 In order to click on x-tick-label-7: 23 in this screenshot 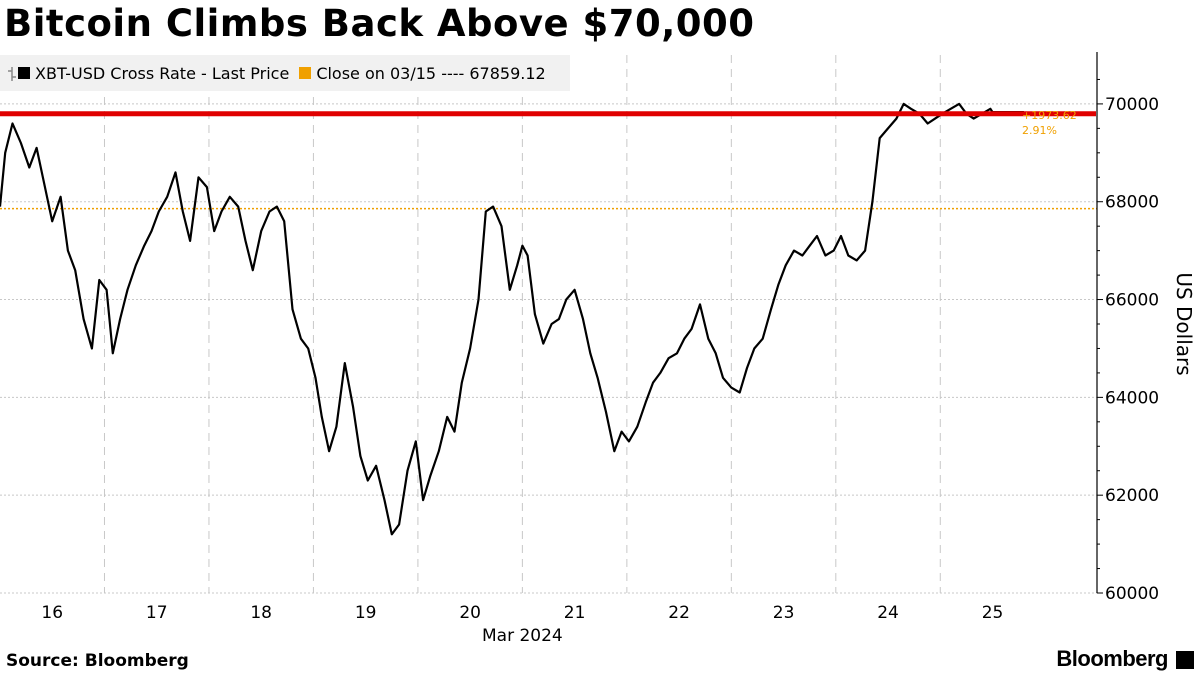, I will do `click(784, 613)`.